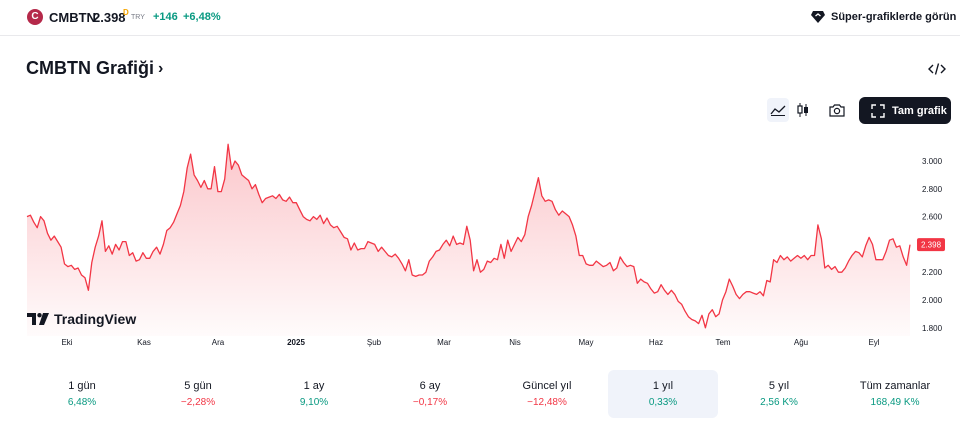  I want to click on period-all: Tüm zamanlar 168,49 K%, so click(895, 394).